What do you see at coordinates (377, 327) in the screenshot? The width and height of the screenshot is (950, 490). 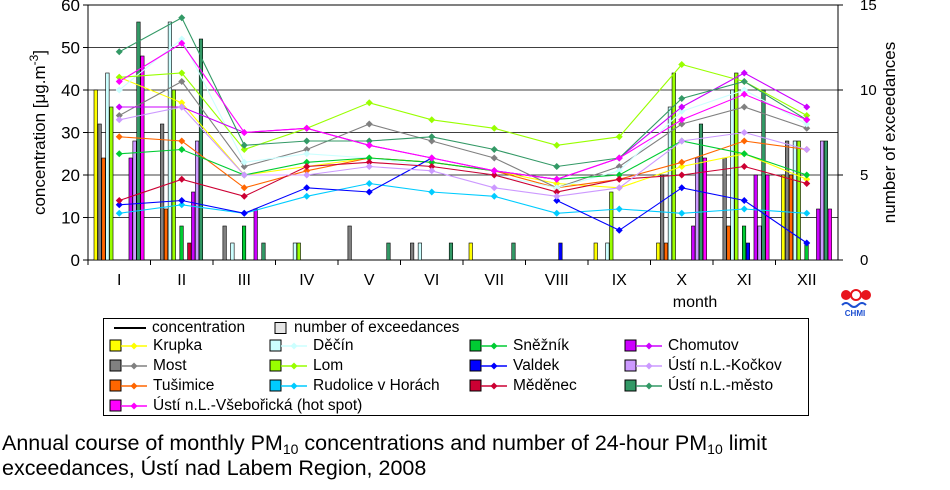 I see `legend-exceedances-label: number of exceedances` at bounding box center [377, 327].